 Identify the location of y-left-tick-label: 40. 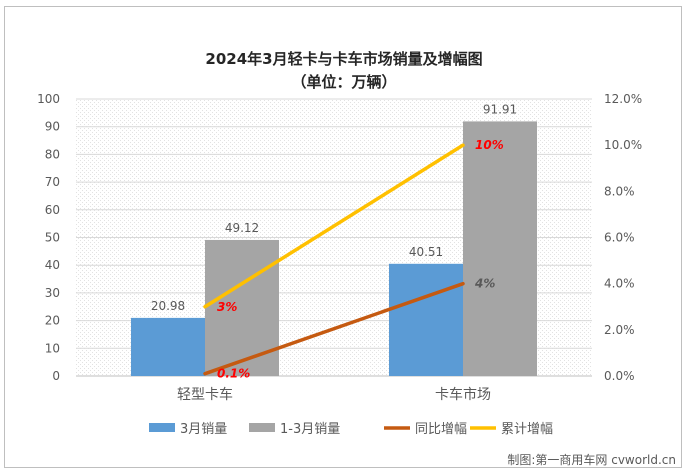
(52, 265).